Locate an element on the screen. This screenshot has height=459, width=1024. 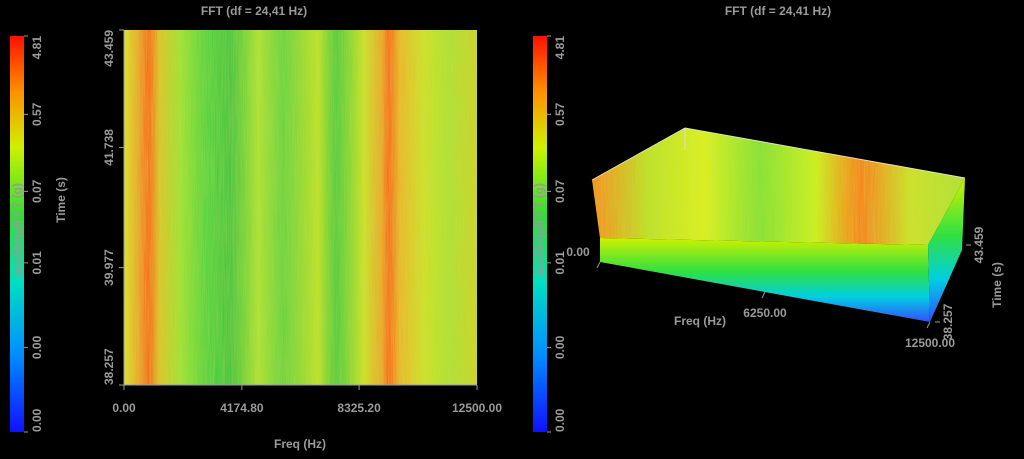
surface-front is located at coordinates (765, 280).